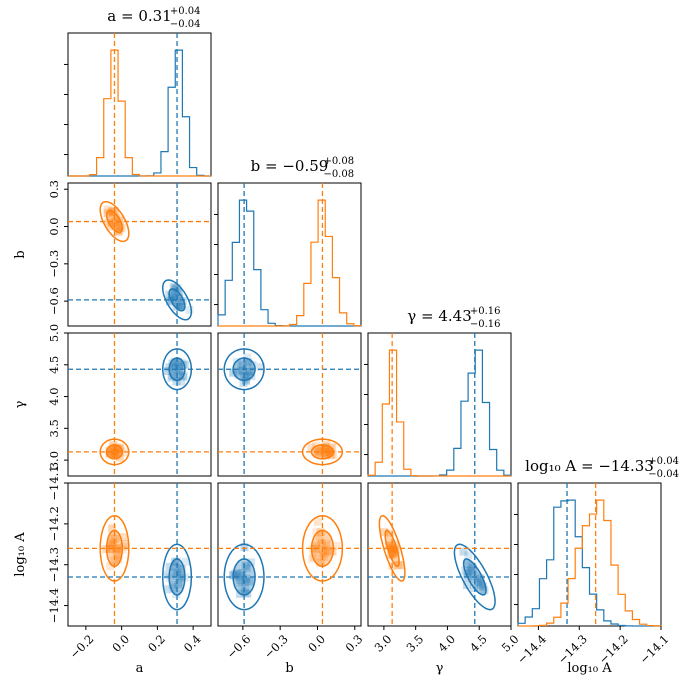 The width and height of the screenshot is (690, 679). Describe the element at coordinates (140, 113) in the screenshot. I see `hist-a-blue` at that location.